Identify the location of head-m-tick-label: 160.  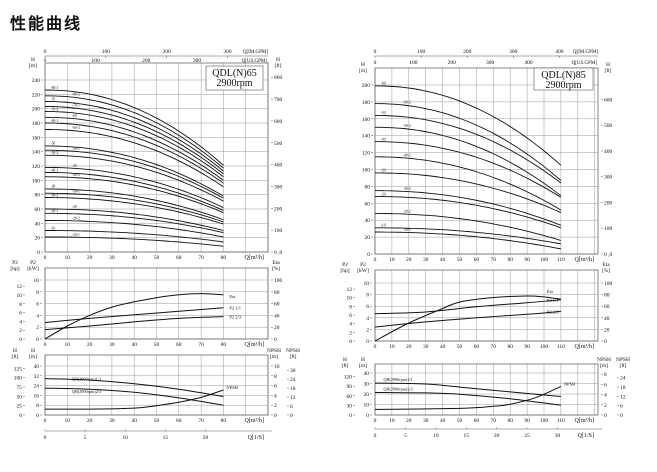
(366, 120).